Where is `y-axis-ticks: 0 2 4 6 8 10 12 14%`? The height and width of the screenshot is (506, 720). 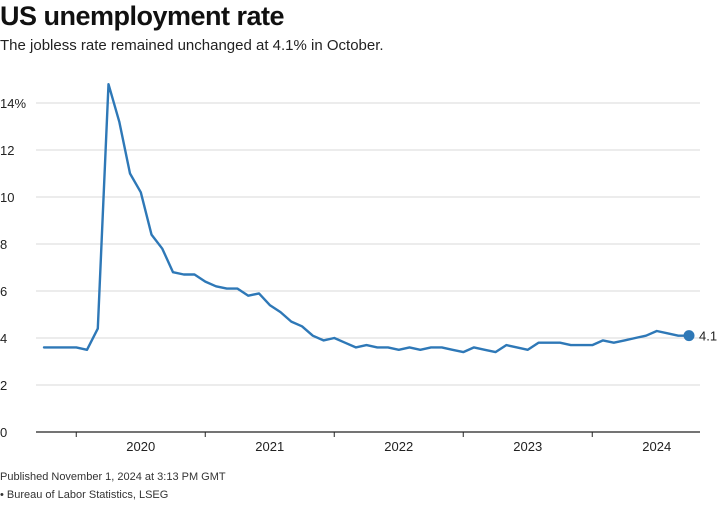 y-axis-ticks: 0 2 4 6 8 10 12 14% is located at coordinates (13, 268).